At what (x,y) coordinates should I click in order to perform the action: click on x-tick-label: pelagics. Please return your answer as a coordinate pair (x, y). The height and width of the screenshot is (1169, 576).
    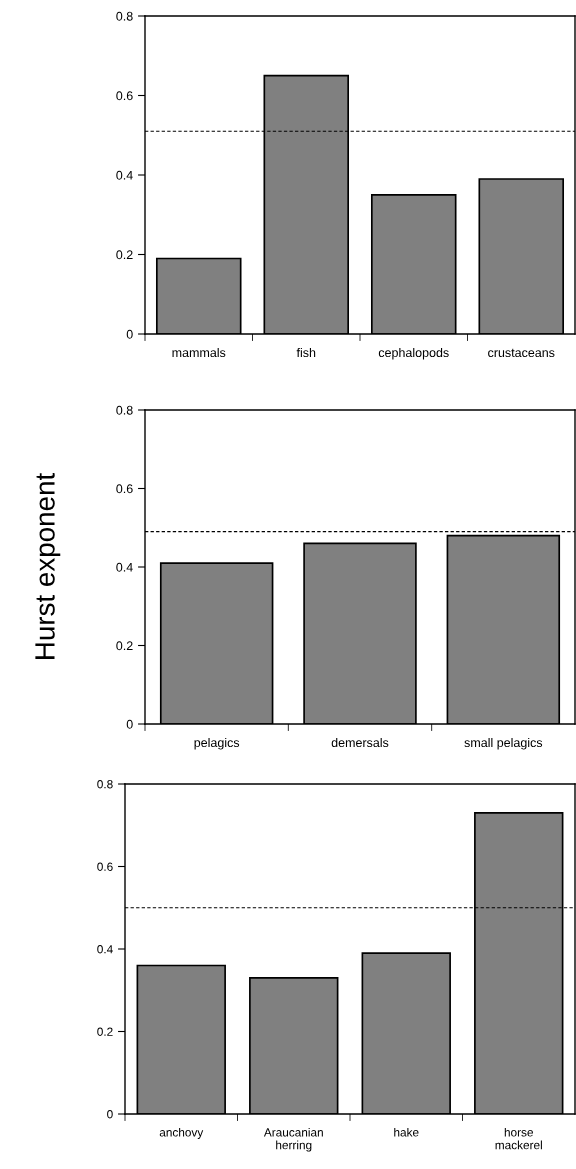
    Looking at the image, I should click on (217, 743).